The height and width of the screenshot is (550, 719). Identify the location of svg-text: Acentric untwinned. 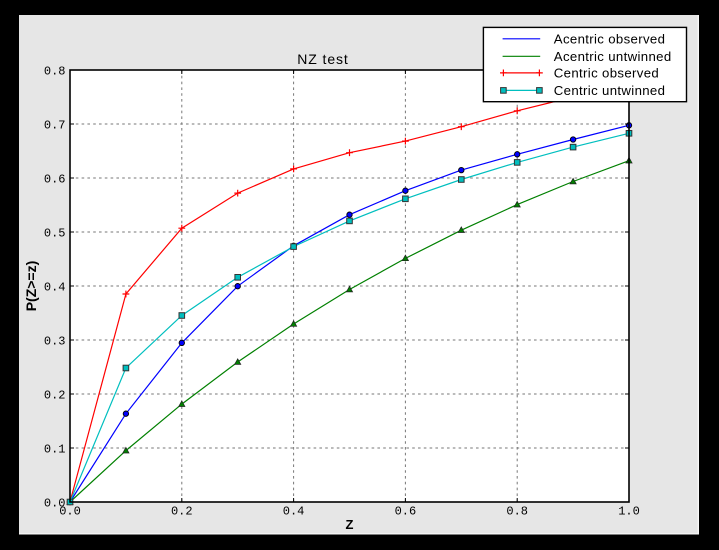
(613, 56).